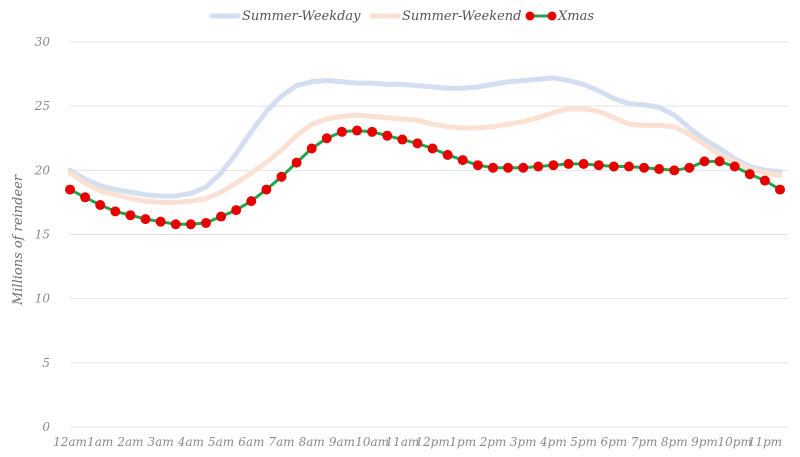 The image size is (800, 457). Describe the element at coordinates (281, 442) in the screenshot. I see `x-tick-label: 7am` at that location.